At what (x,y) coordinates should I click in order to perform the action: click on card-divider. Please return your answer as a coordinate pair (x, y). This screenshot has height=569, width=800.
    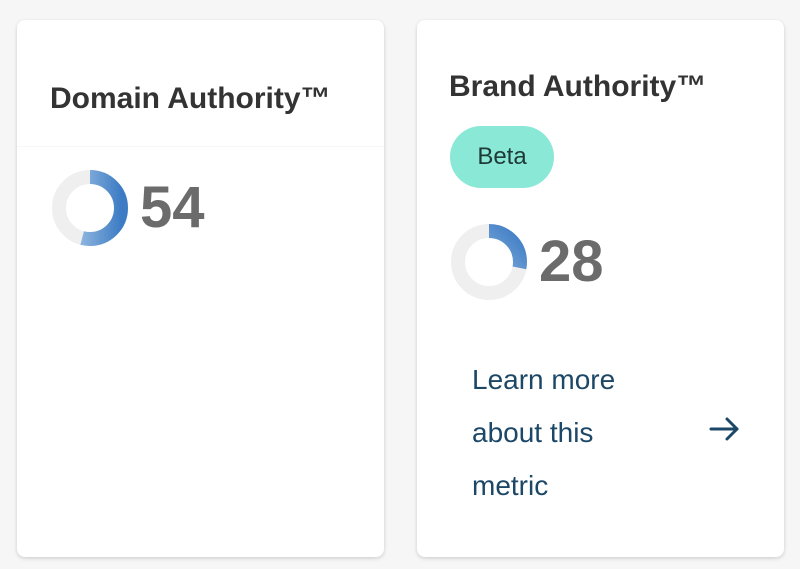
    Looking at the image, I should click on (200, 146).